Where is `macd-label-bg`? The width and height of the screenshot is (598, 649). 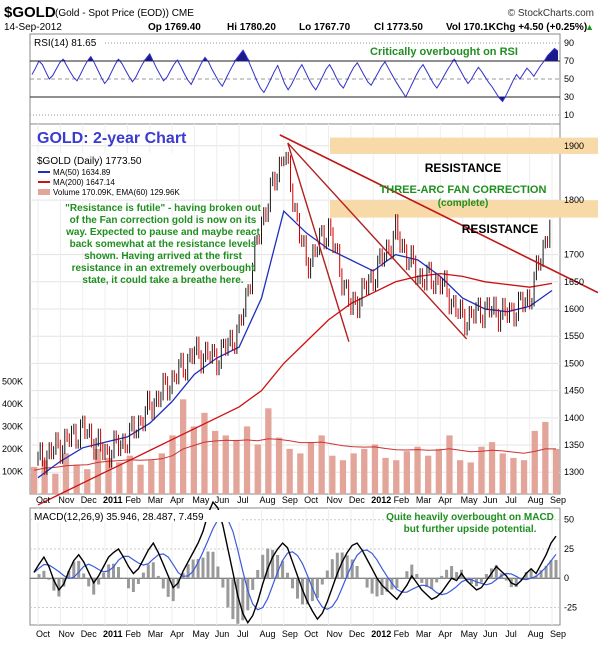
macd-label-bg is located at coordinates (137, 516).